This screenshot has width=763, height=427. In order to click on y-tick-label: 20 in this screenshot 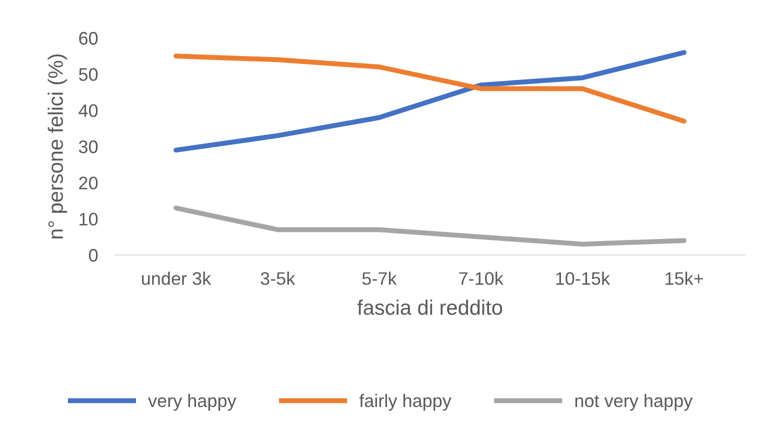, I will do `click(88, 183)`.